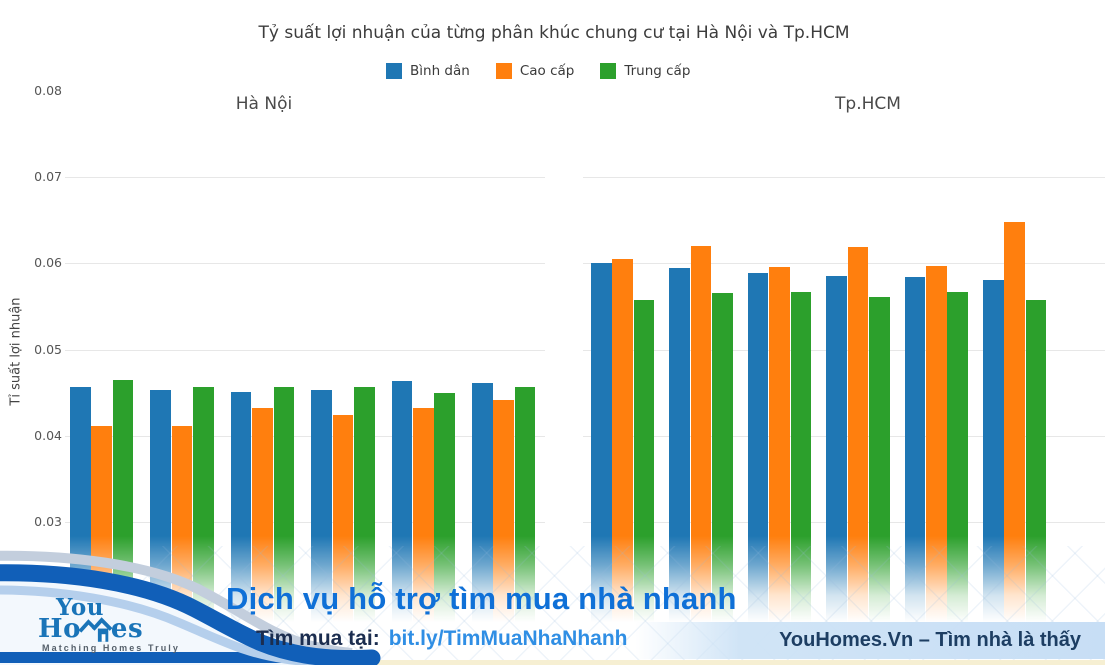 The image size is (1105, 665). What do you see at coordinates (95, 629) in the screenshot?
I see `house-icon` at bounding box center [95, 629].